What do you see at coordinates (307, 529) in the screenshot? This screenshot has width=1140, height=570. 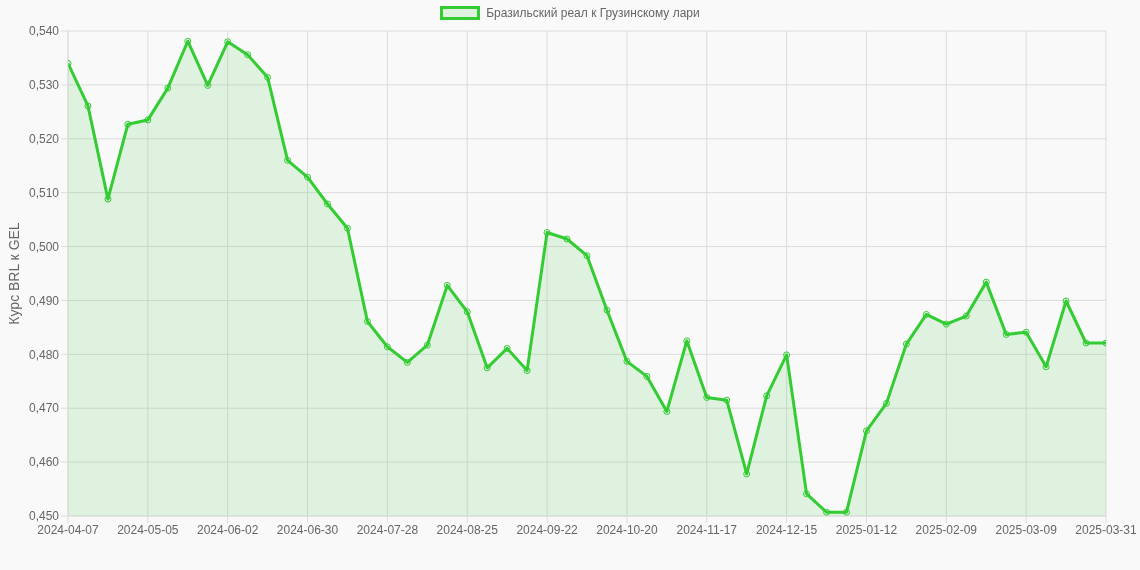 I see `x-tick-label: 2024-06-30` at bounding box center [307, 529].